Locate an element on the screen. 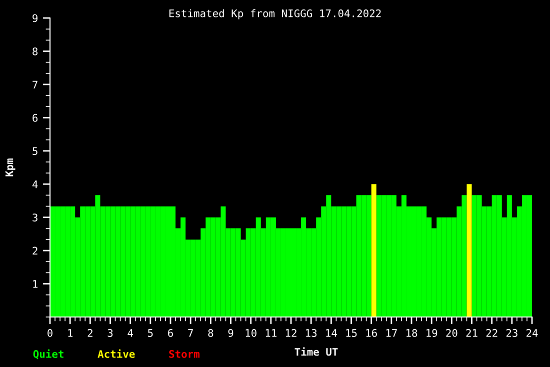 This screenshot has width=550, height=367. text: Quiet is located at coordinates (48, 354).